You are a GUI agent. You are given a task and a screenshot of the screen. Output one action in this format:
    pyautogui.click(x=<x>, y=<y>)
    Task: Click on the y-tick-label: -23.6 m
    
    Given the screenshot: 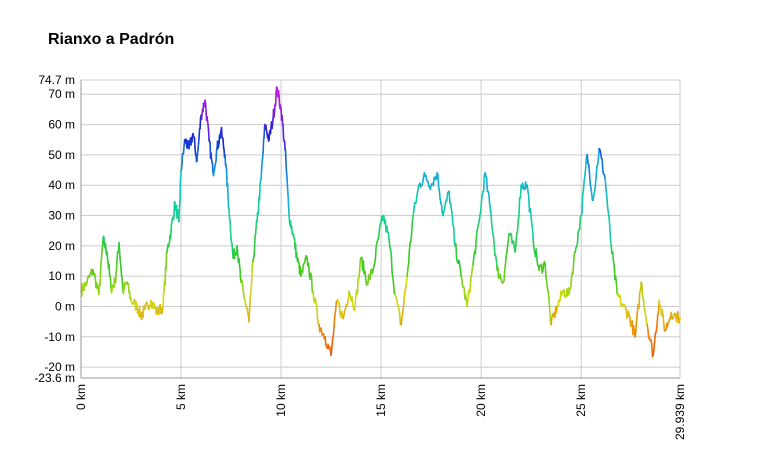 What is the action you would take?
    pyautogui.click(x=54, y=378)
    